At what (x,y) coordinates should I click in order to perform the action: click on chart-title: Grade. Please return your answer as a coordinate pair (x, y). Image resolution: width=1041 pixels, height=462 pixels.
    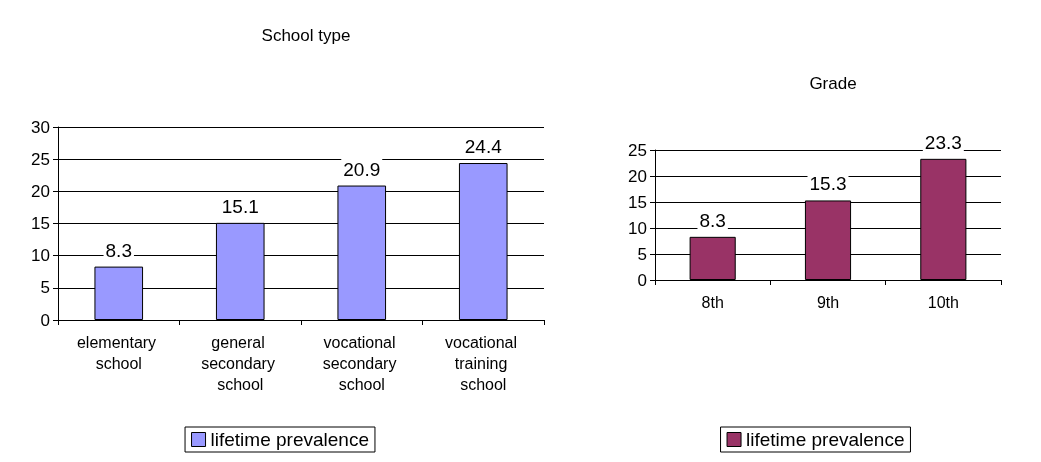
    Looking at the image, I should click on (833, 83).